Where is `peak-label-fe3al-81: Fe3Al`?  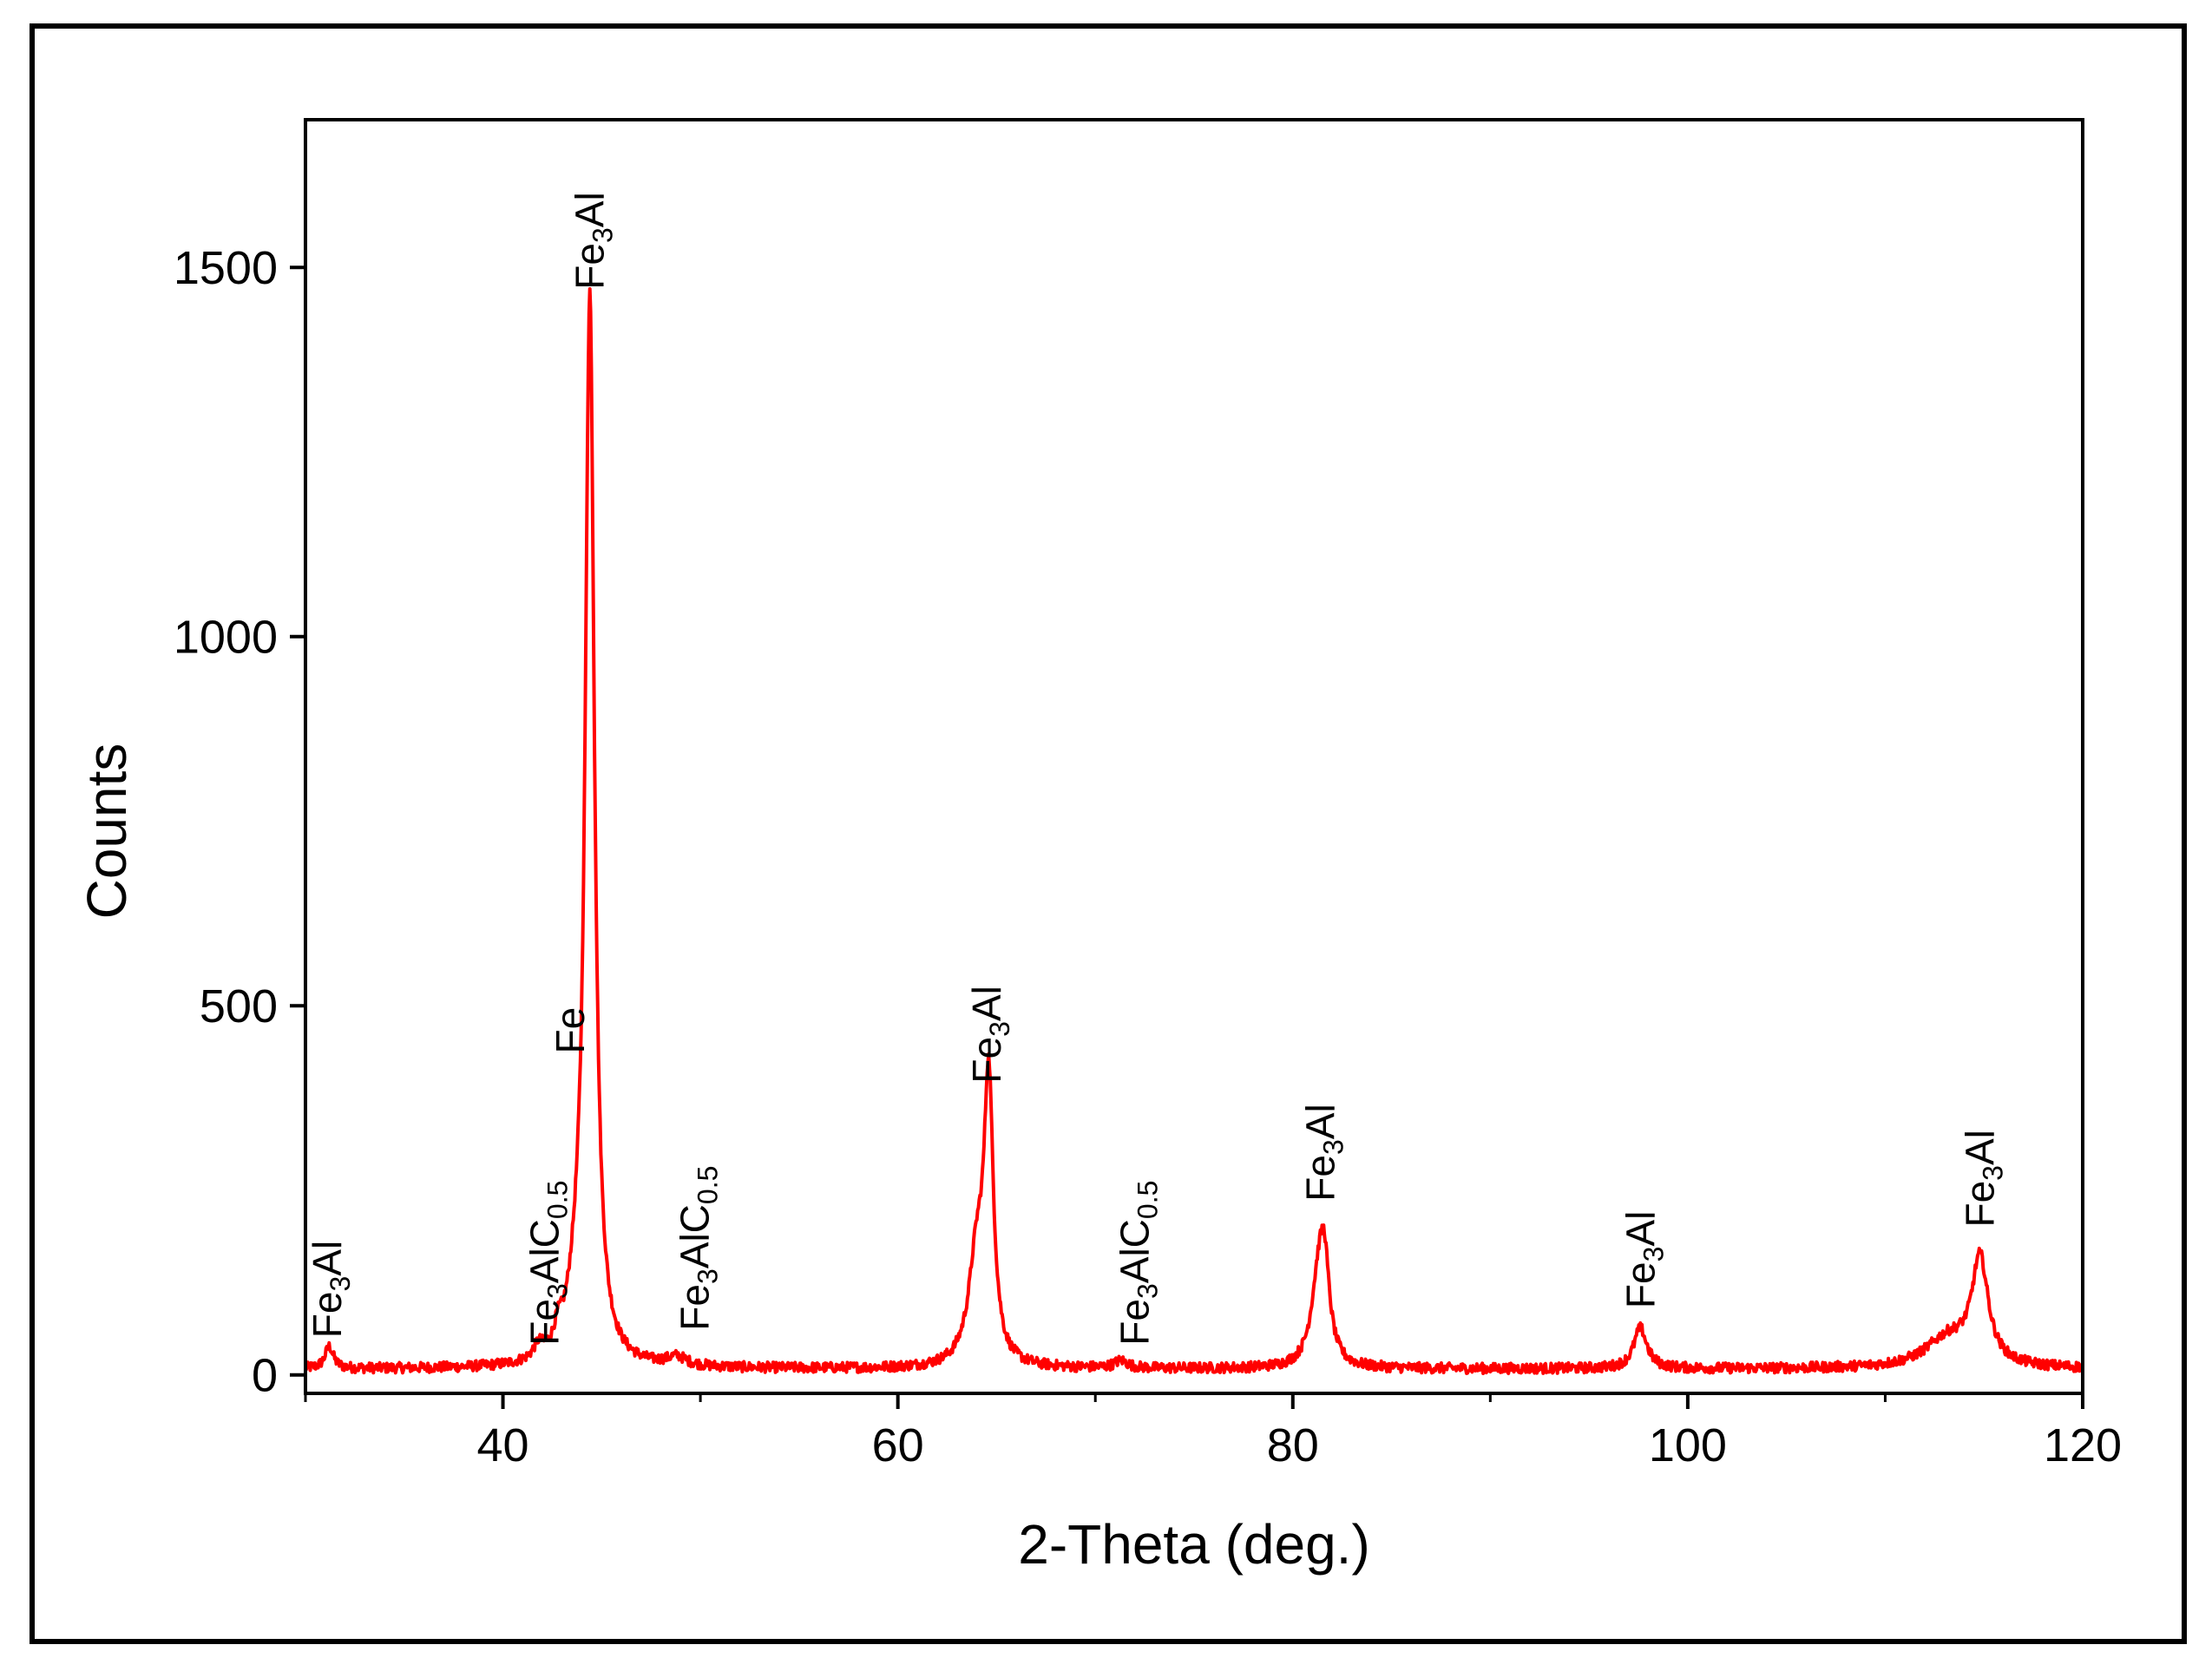 peak-label-fe3al-81: Fe3Al is located at coordinates (1323, 1152).